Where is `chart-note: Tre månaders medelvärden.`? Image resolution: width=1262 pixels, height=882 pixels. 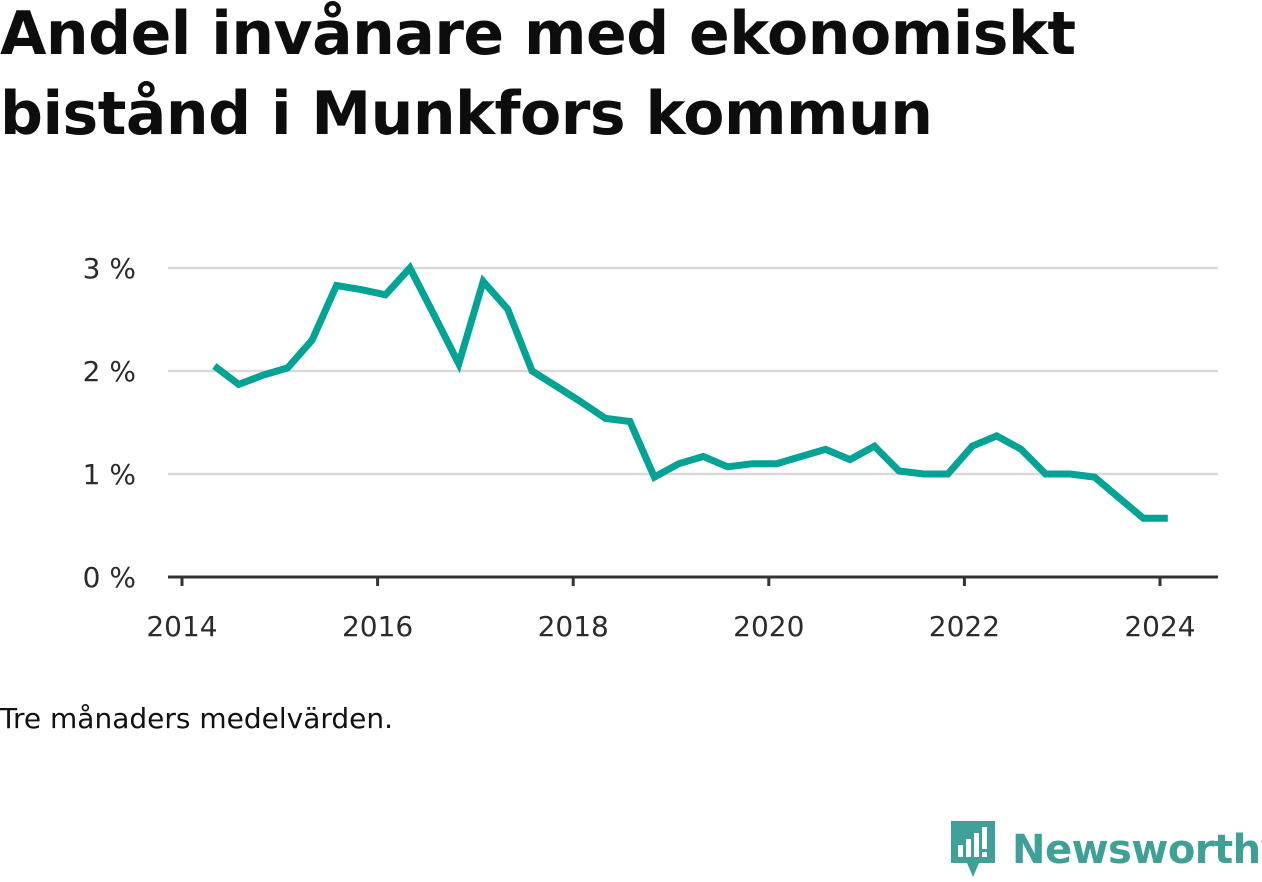 chart-note: Tre månaders medelvärden. is located at coordinates (197, 718).